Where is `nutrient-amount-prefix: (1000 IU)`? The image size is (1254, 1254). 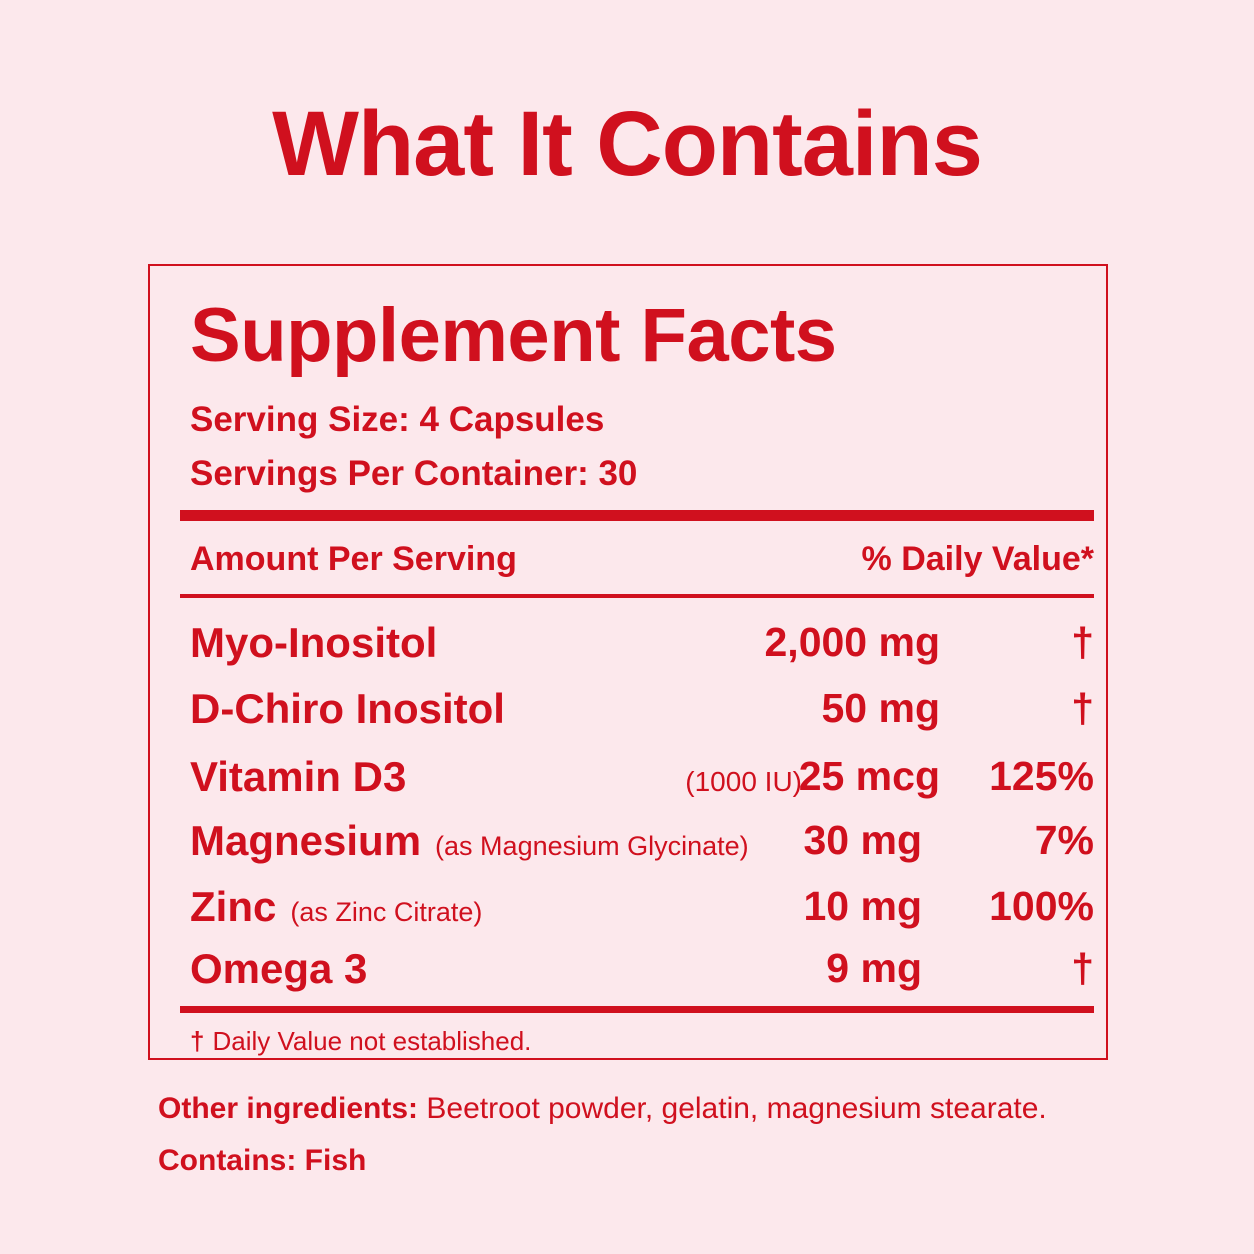
nutrient-amount-prefix: (1000 IU) is located at coordinates (743, 781).